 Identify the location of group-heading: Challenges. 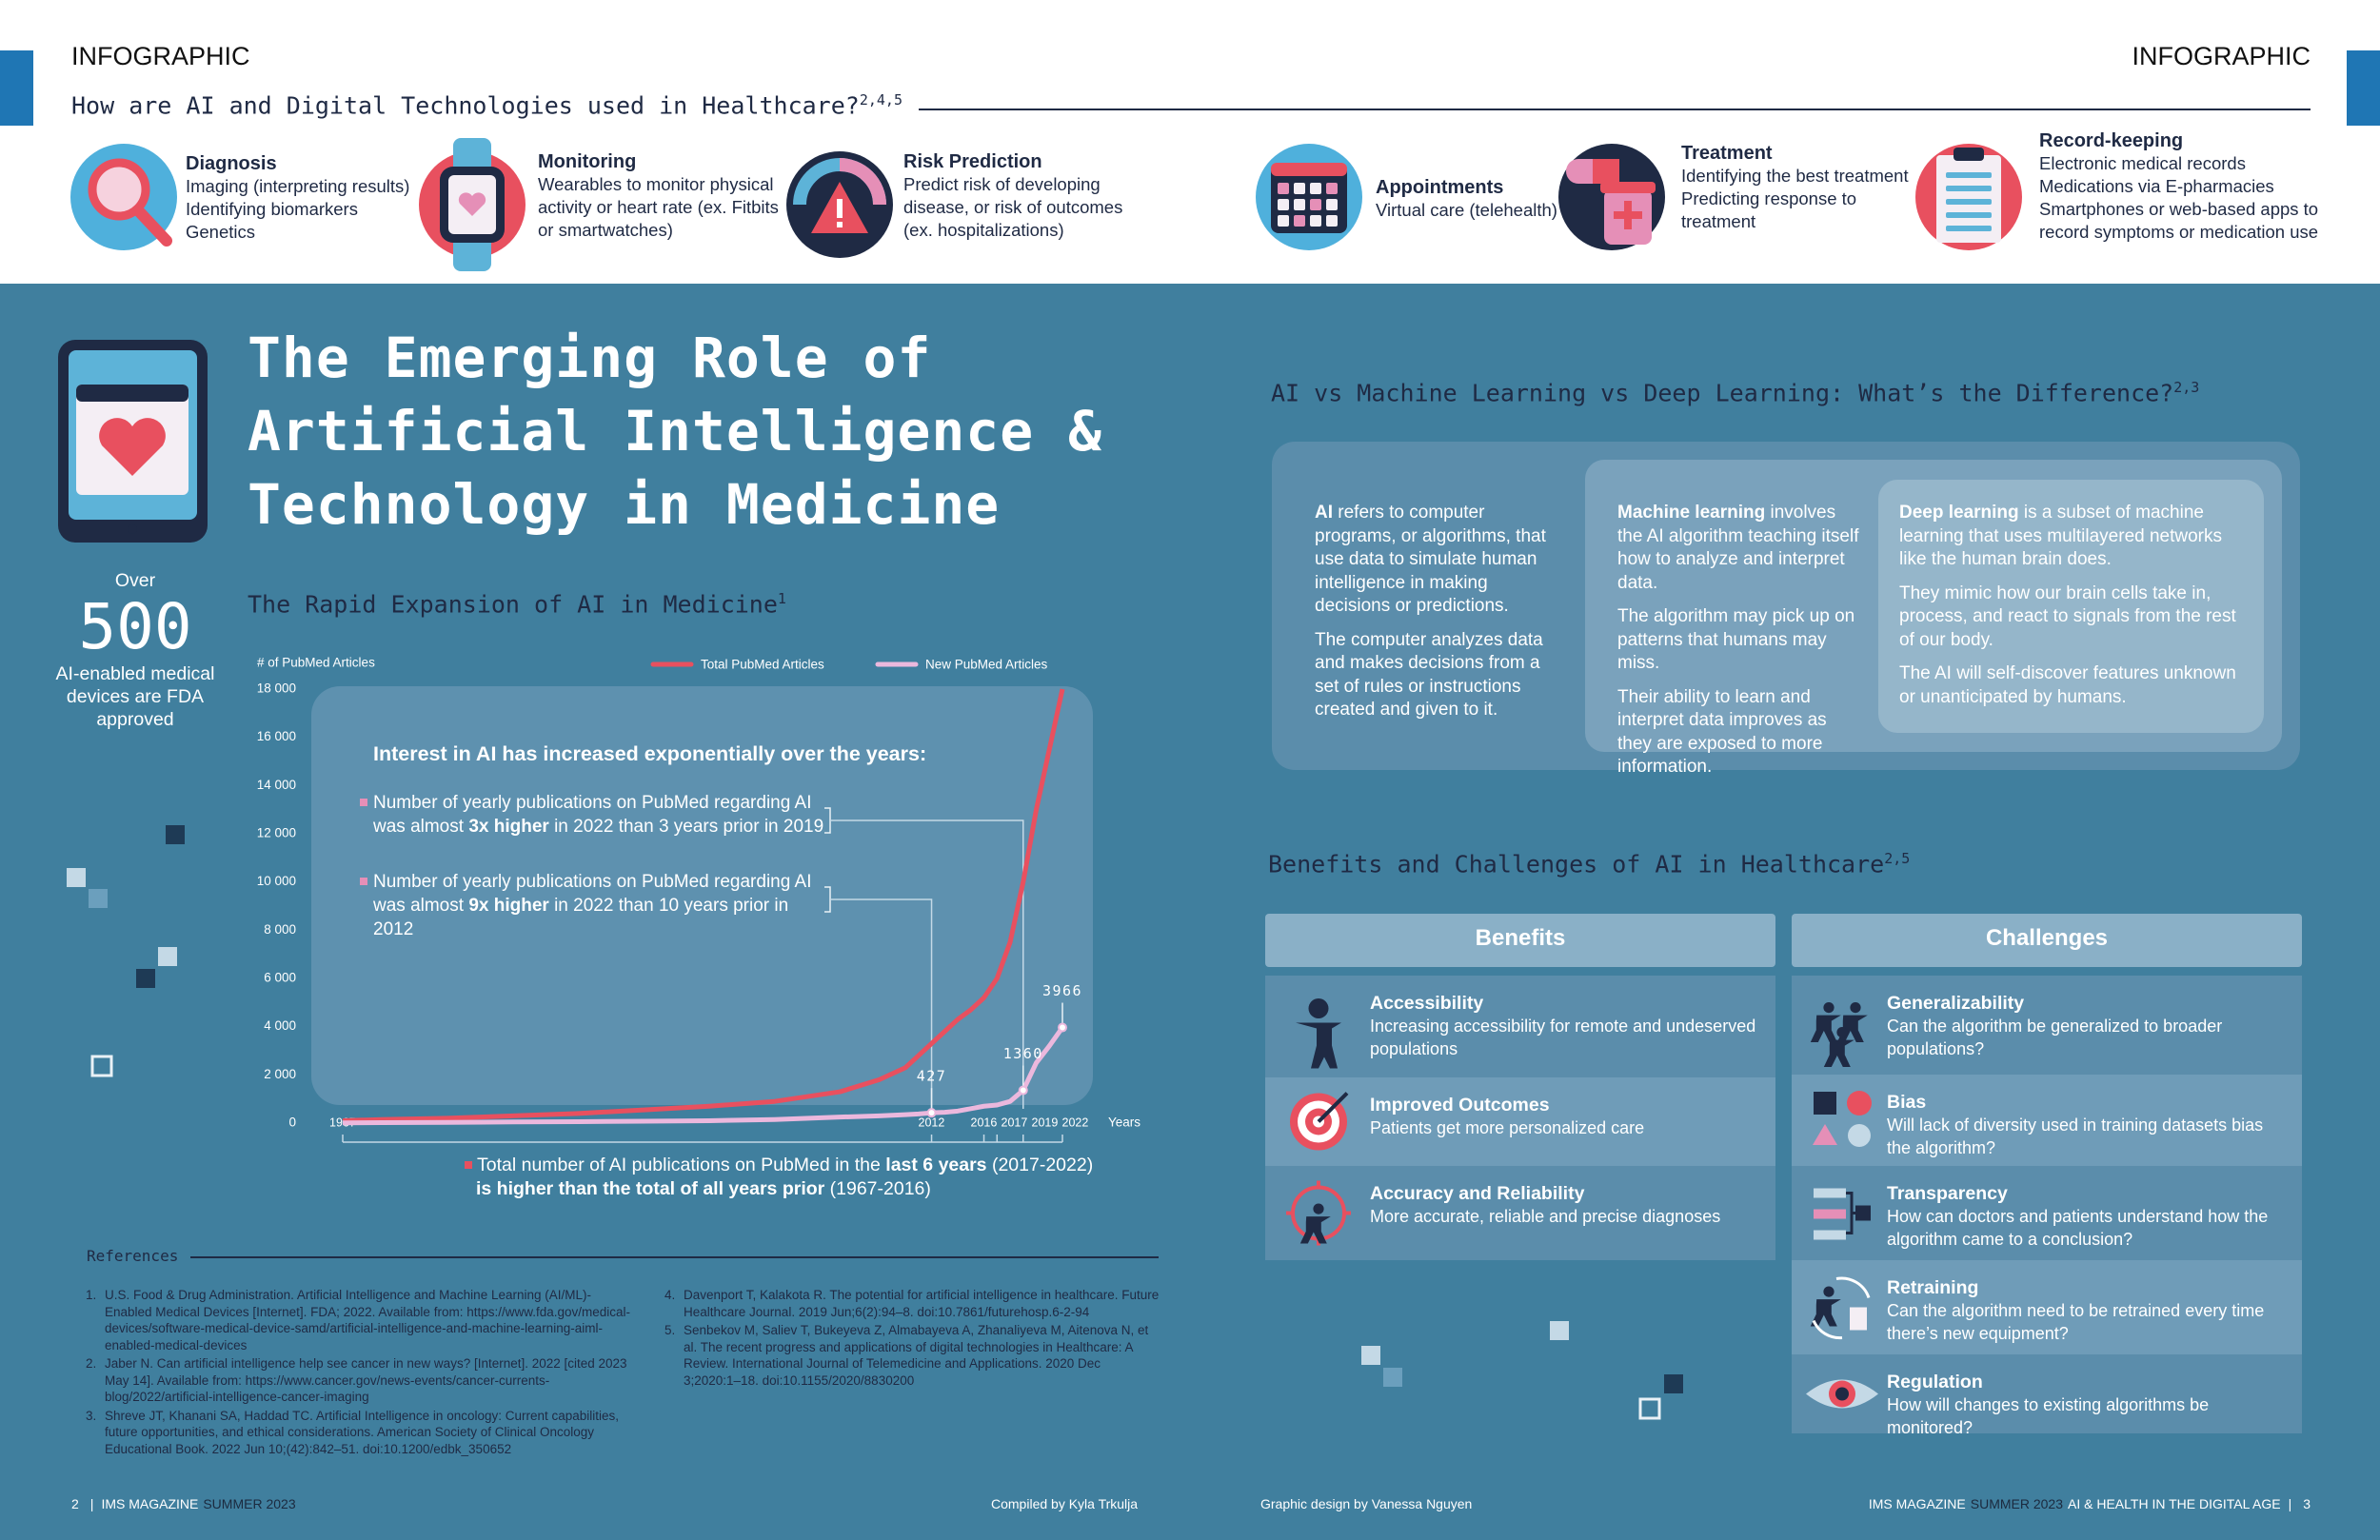
(2047, 938).